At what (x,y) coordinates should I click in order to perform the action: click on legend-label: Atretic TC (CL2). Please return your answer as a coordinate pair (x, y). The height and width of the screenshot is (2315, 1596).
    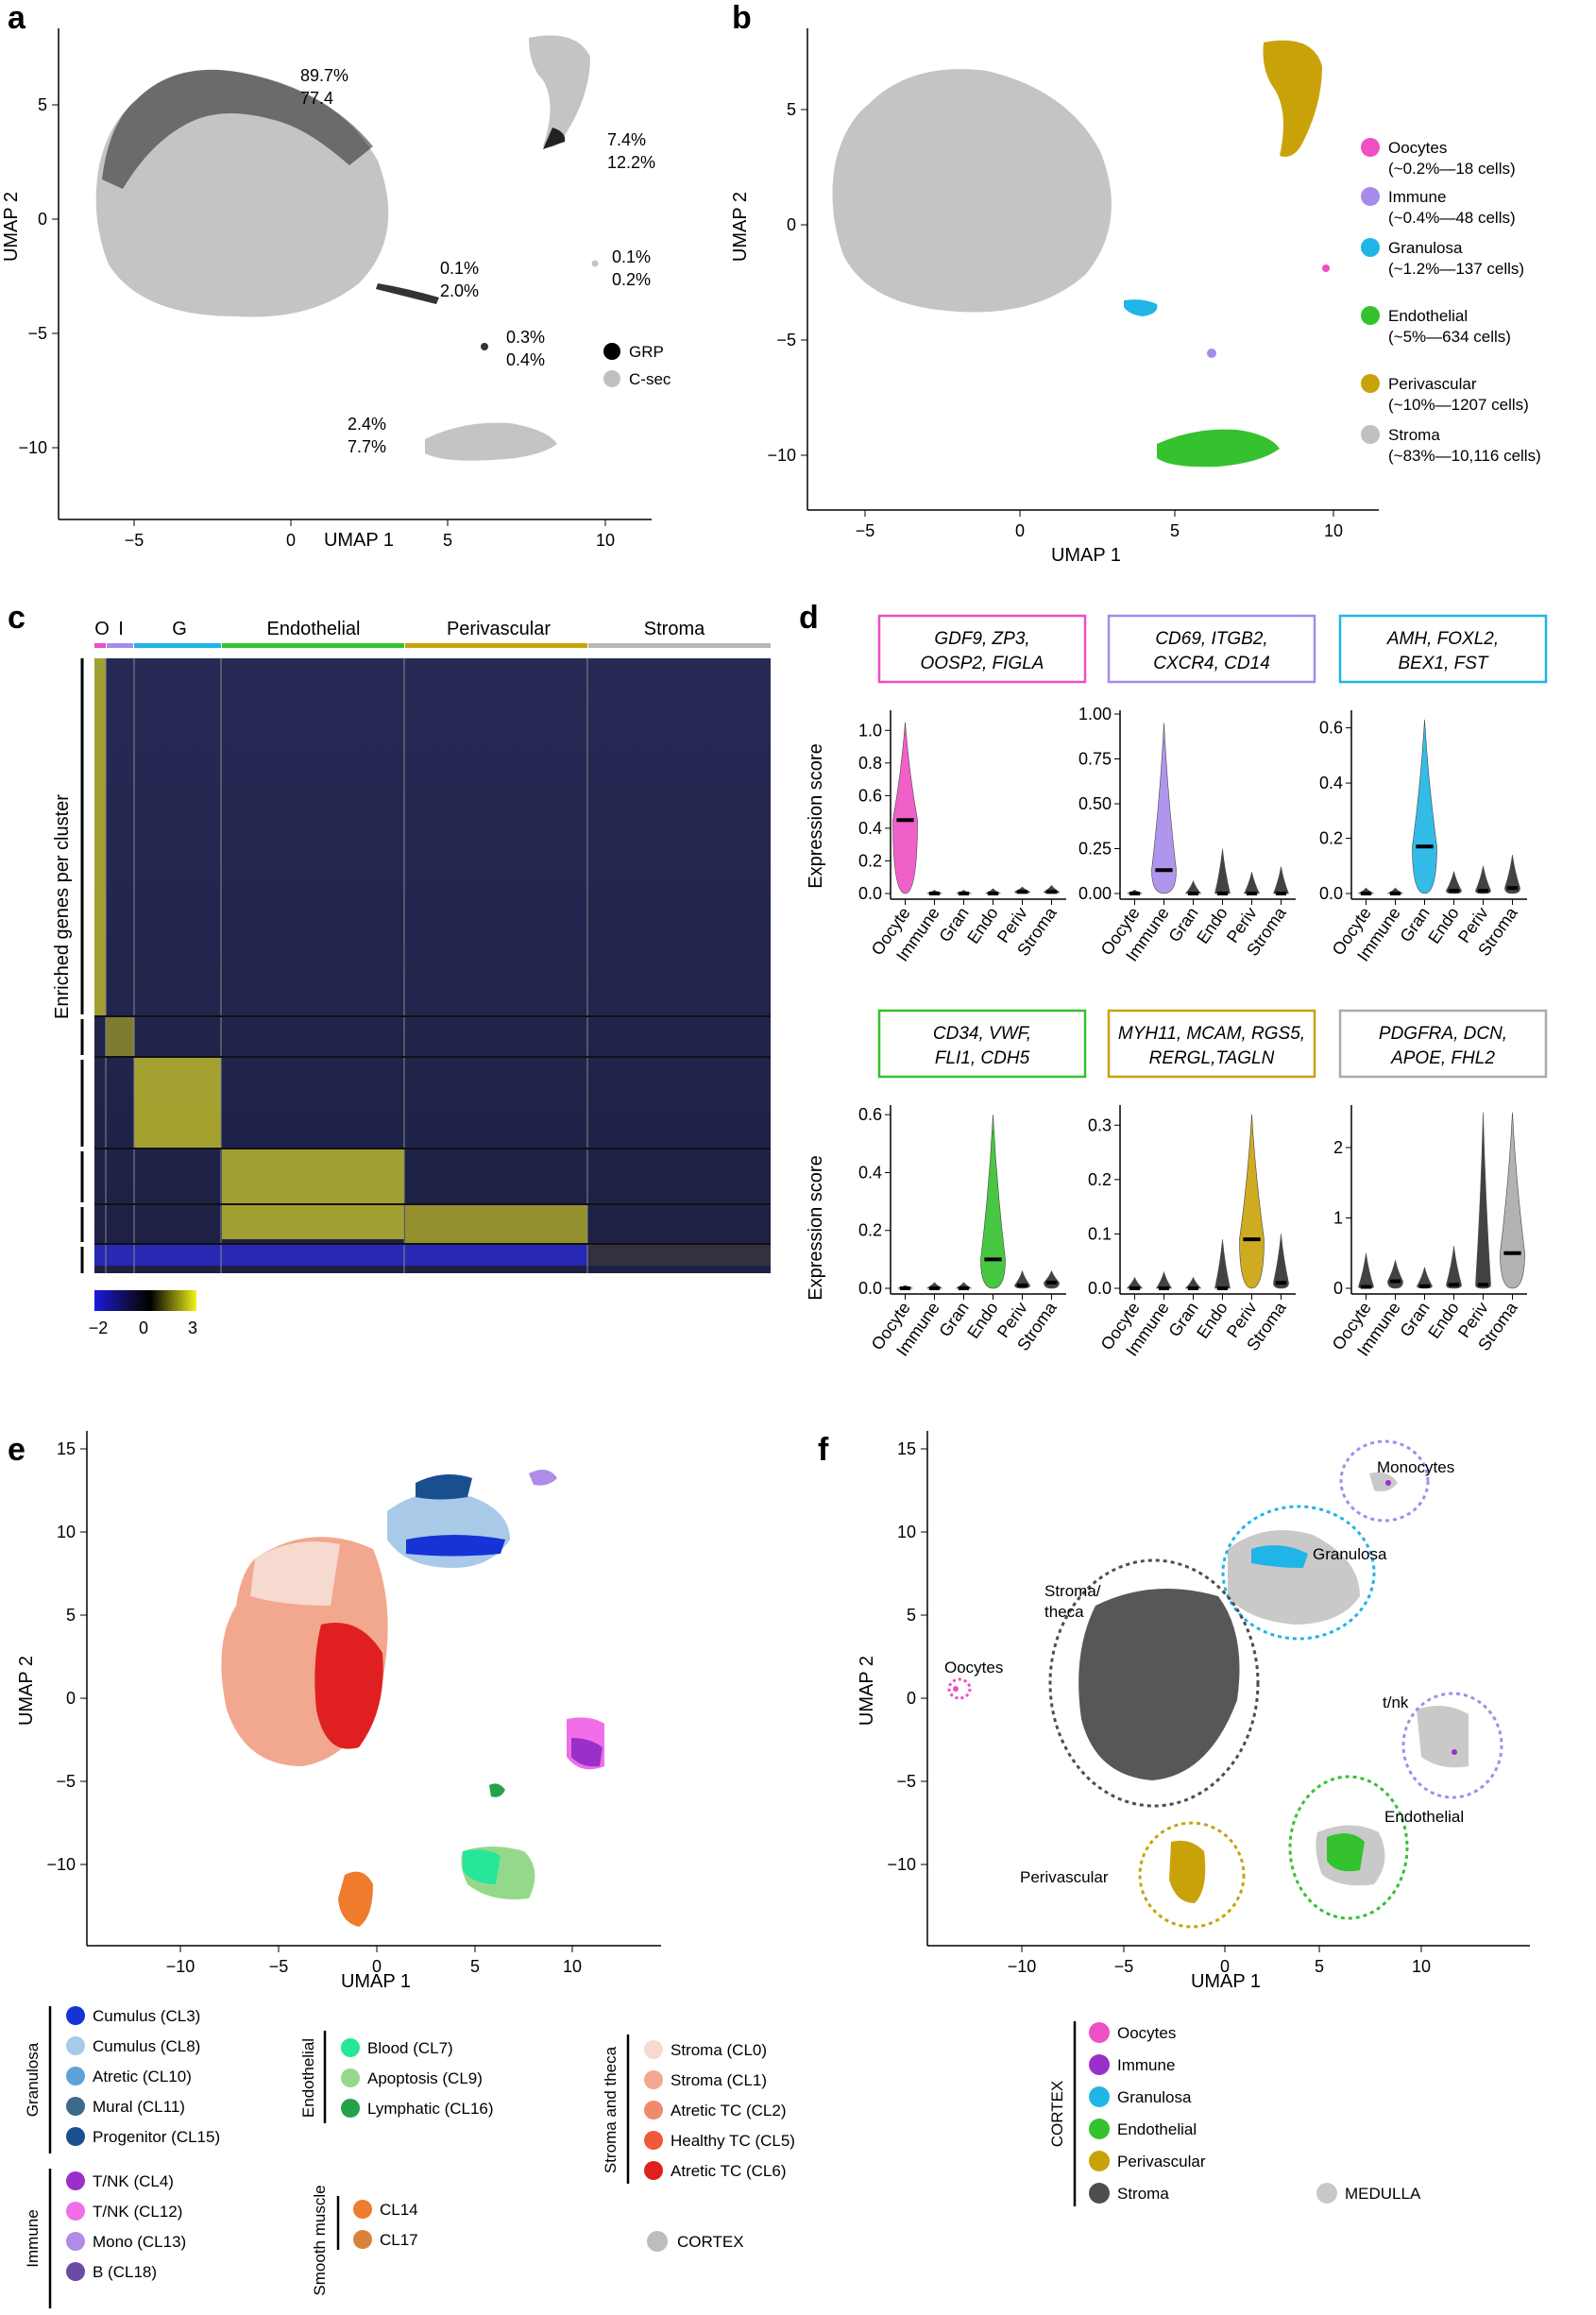
    Looking at the image, I should click on (729, 2110).